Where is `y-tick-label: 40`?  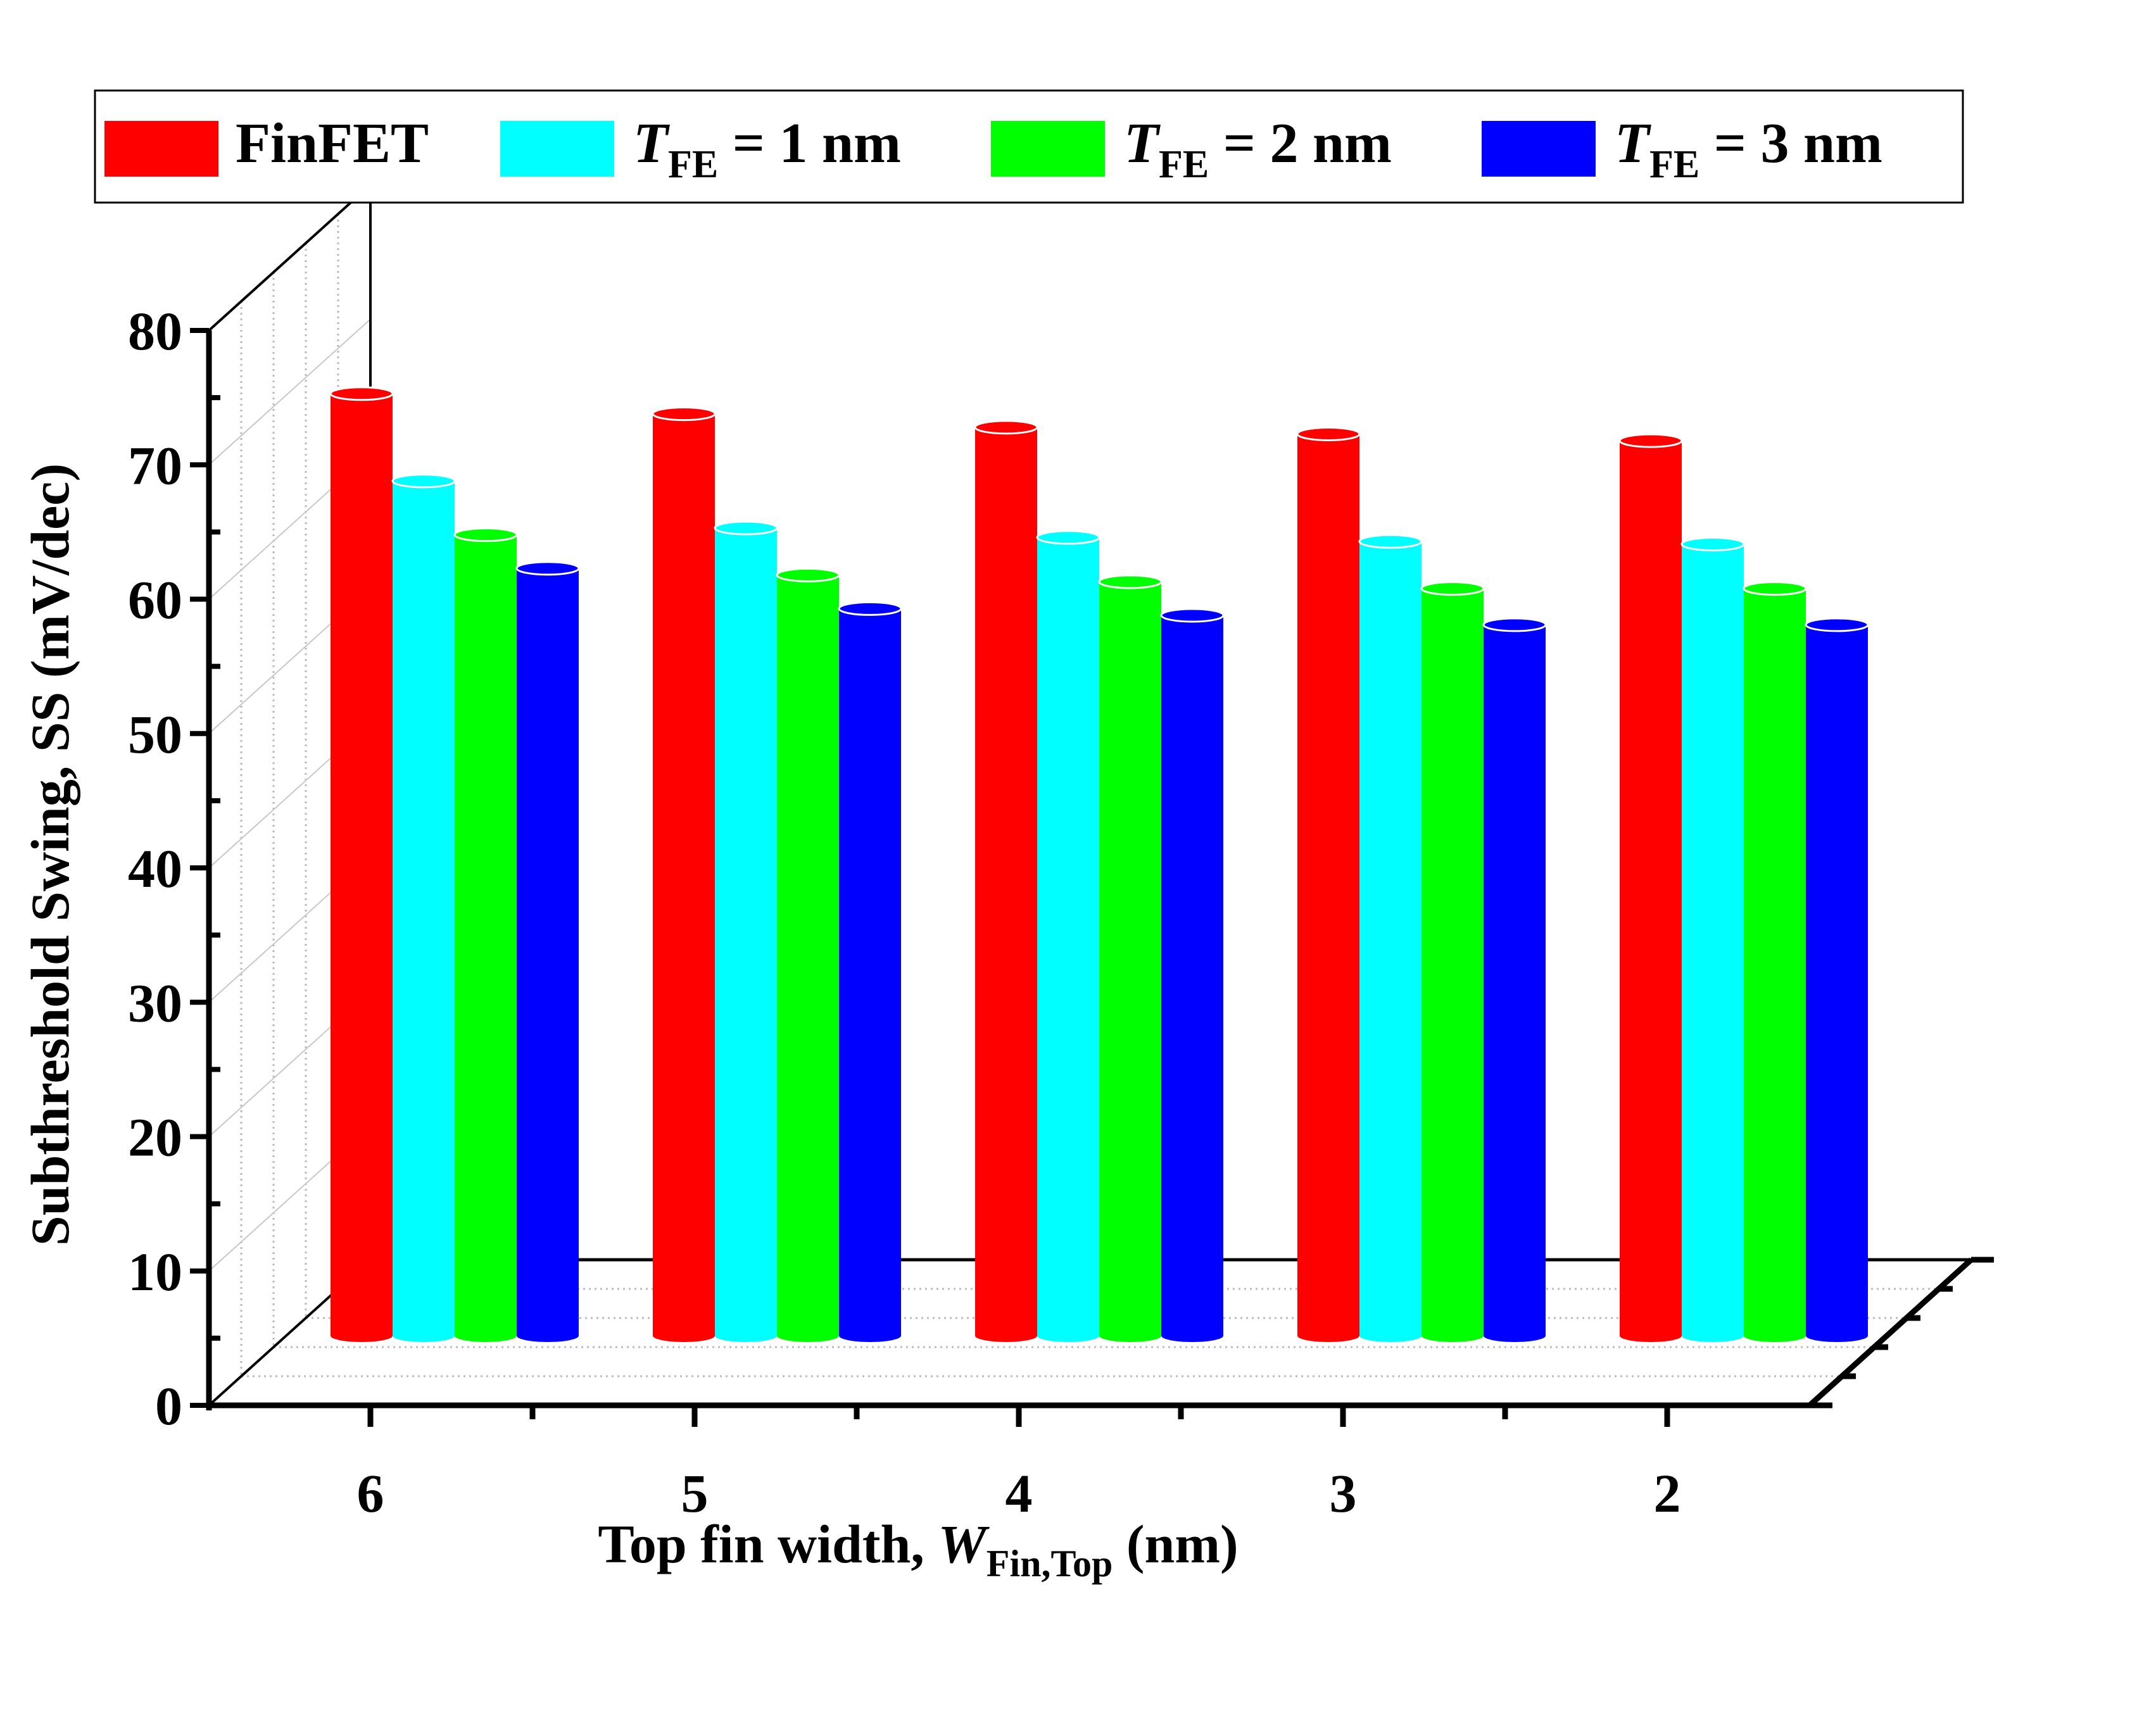 y-tick-label: 40 is located at coordinates (155, 869).